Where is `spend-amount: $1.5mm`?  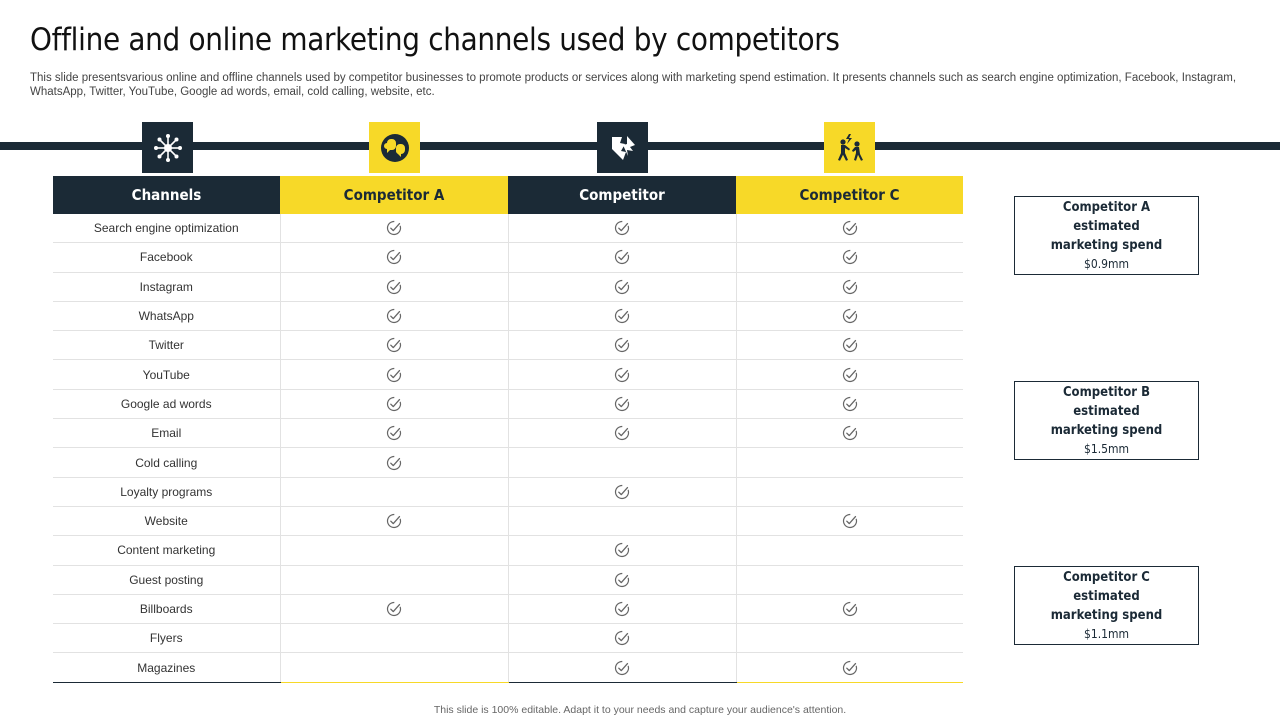
spend-amount: $1.5mm is located at coordinates (1106, 448).